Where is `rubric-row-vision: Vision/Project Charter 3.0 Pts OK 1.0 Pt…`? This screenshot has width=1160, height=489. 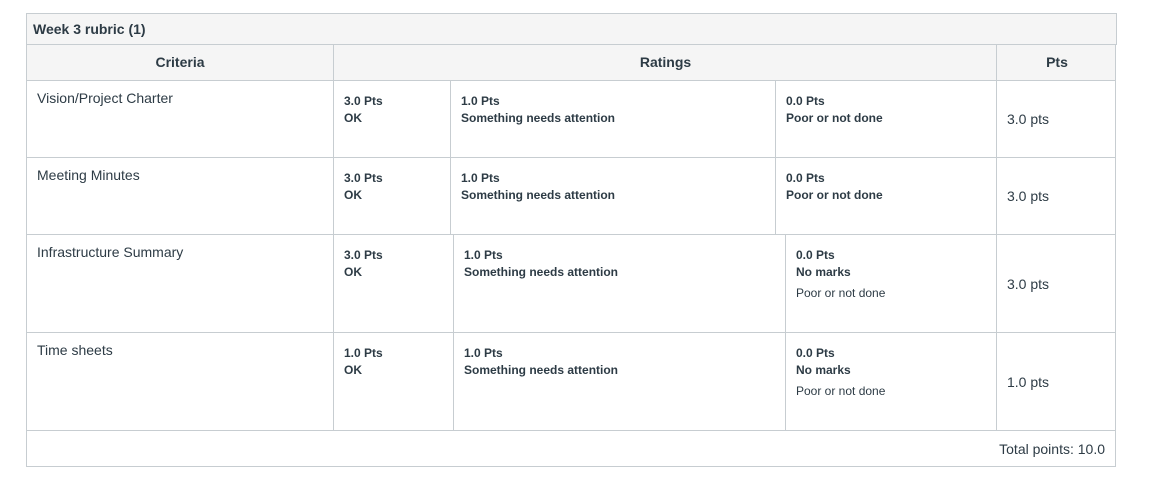
rubric-row-vision: Vision/Project Charter 3.0 Pts OK 1.0 Pt… is located at coordinates (571, 119).